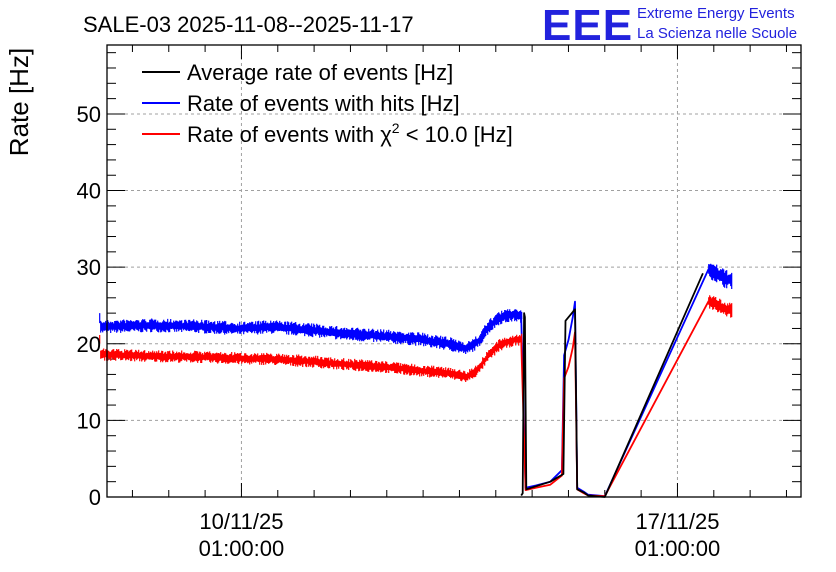  I want to click on y-tick-label: 30, so click(89, 267).